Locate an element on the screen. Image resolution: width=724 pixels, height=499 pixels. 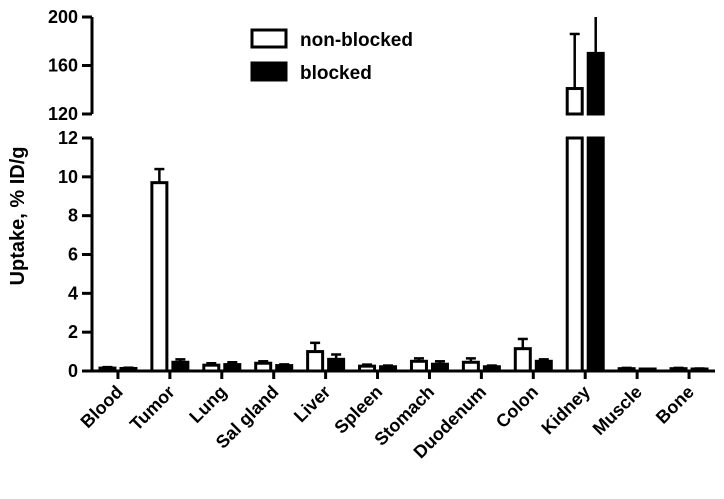
x-tick-label: Tumor is located at coordinates (152, 408).